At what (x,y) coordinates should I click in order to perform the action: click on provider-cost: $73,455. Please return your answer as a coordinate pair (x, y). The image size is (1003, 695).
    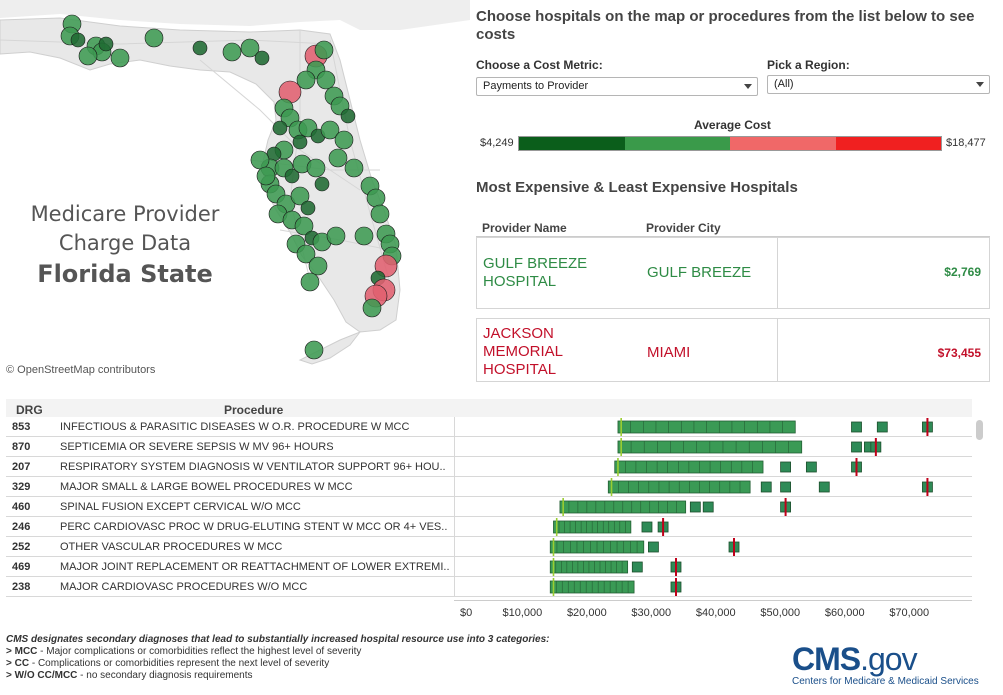
    Looking at the image, I should click on (959, 353).